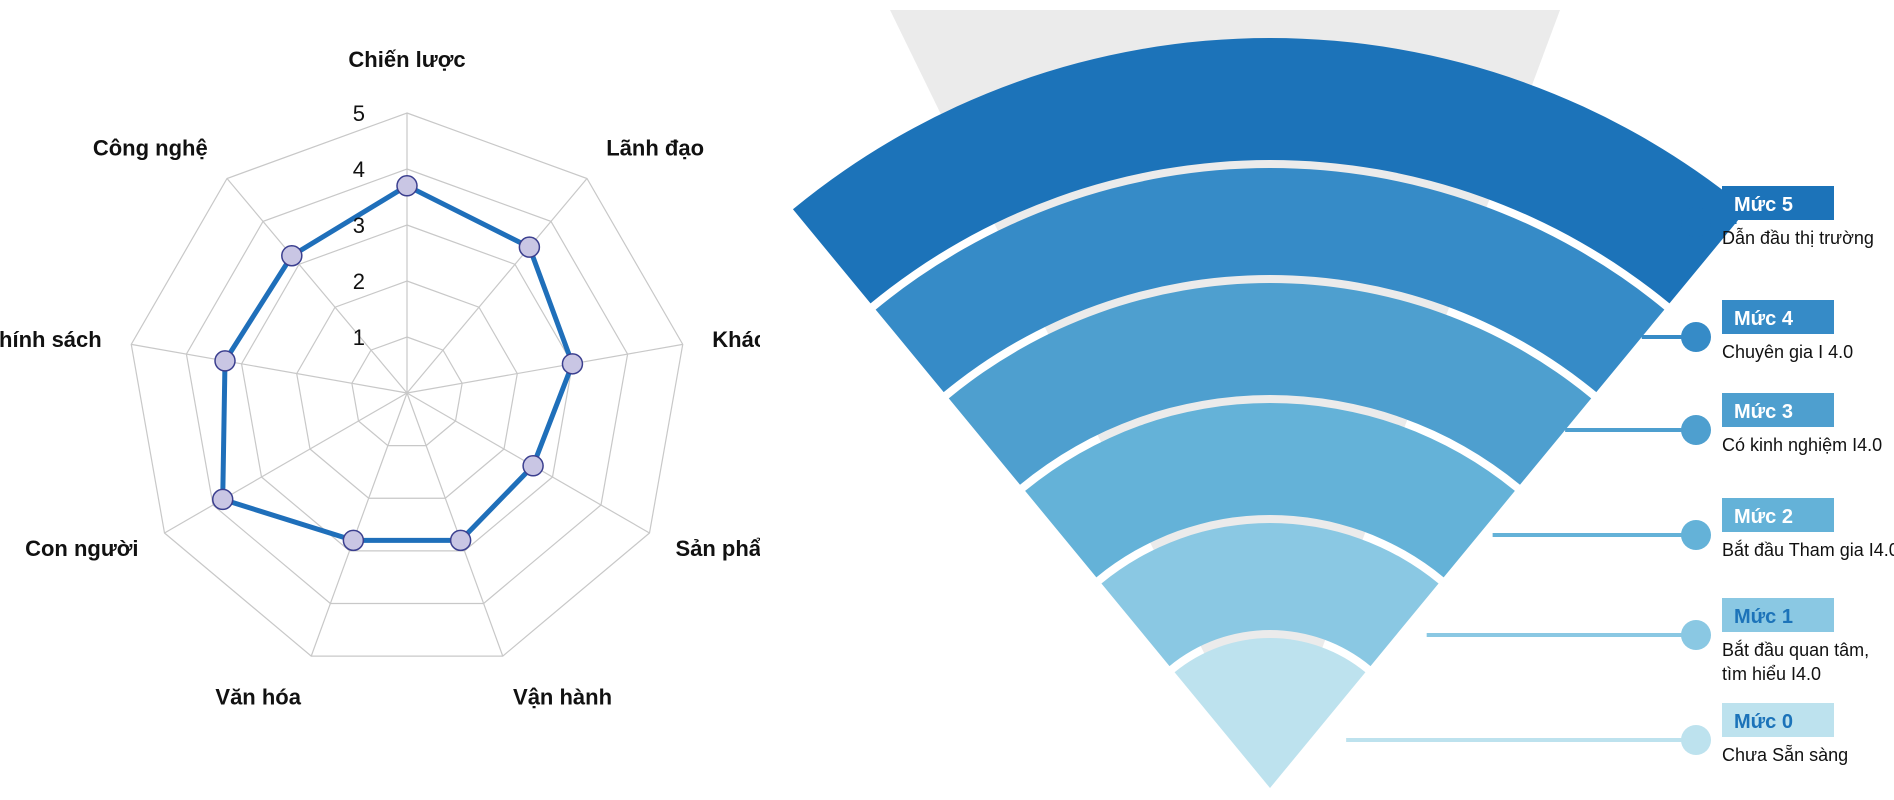  I want to click on level-description: Bắt đầu quan tâm,, so click(1795, 649).